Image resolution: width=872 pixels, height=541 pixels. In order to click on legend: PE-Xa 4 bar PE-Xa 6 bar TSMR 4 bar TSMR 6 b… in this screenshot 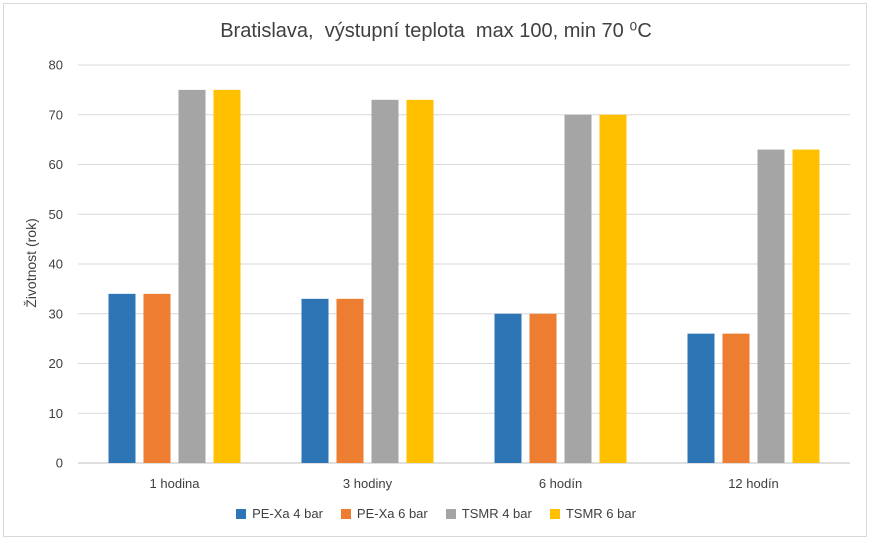, I will do `click(436, 513)`.